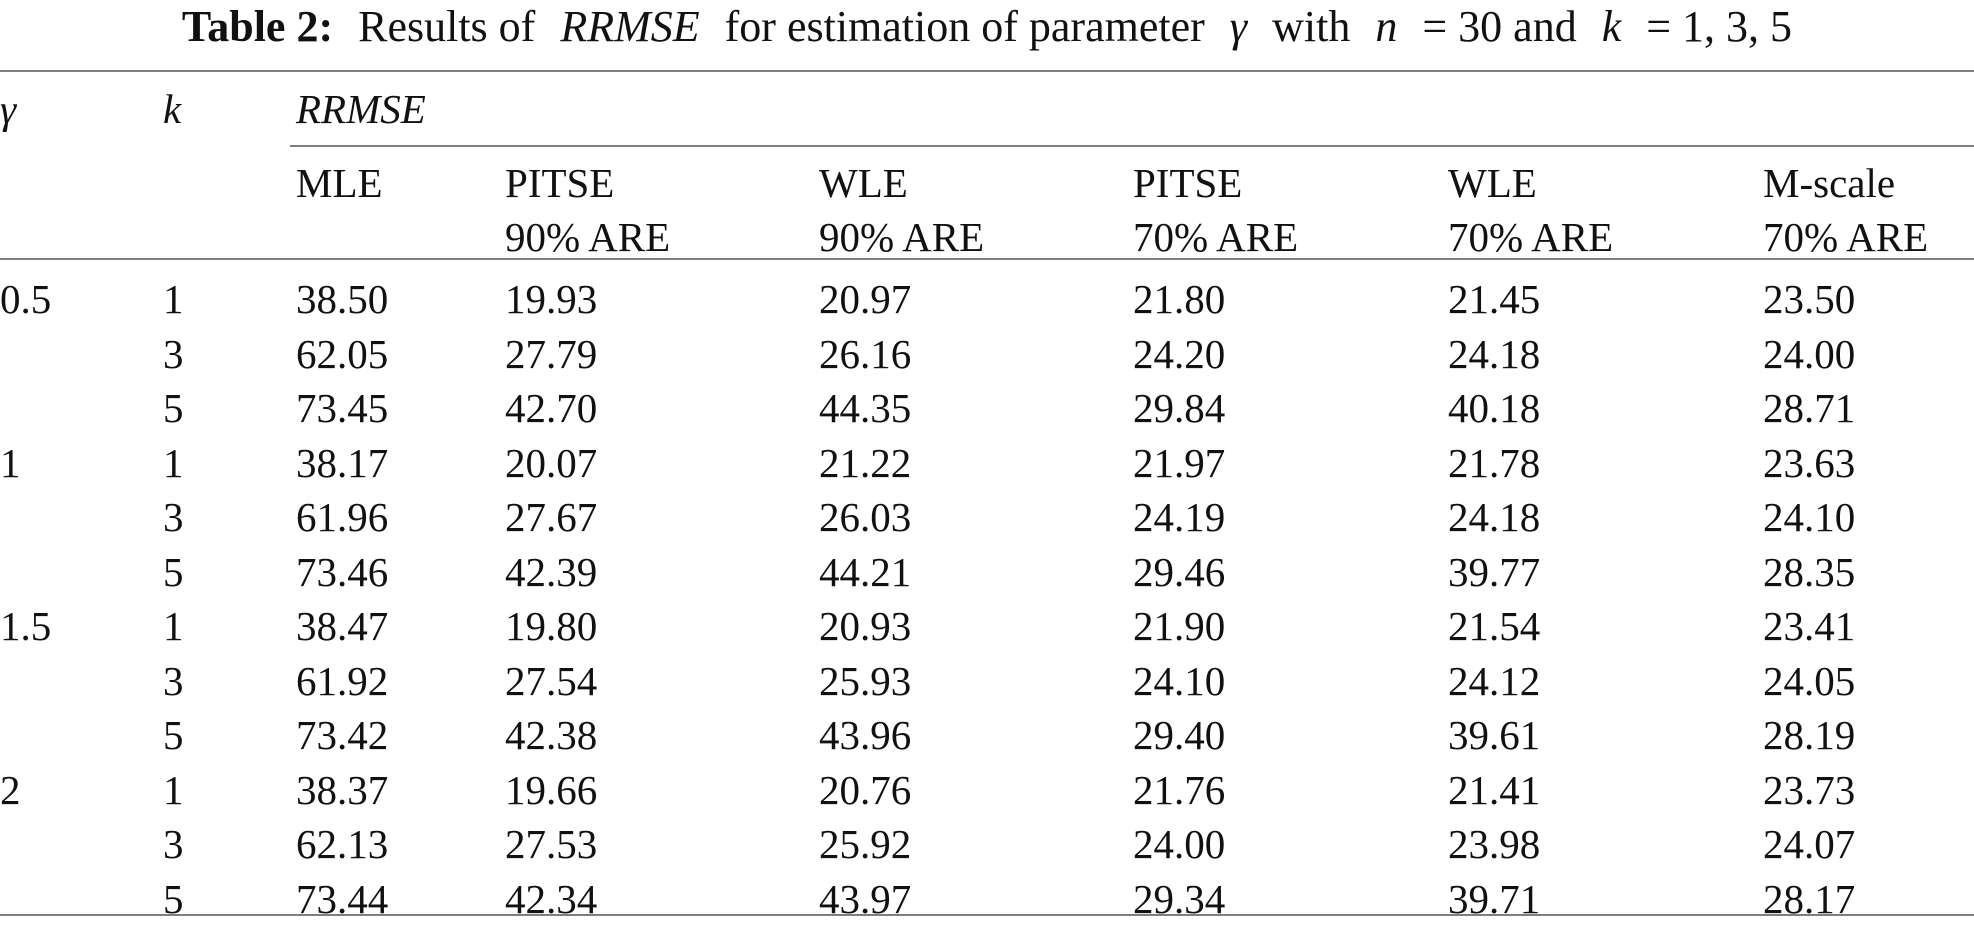 The width and height of the screenshot is (1974, 930). Describe the element at coordinates (342, 299) in the screenshot. I see `cell-value: 38.50` at that location.